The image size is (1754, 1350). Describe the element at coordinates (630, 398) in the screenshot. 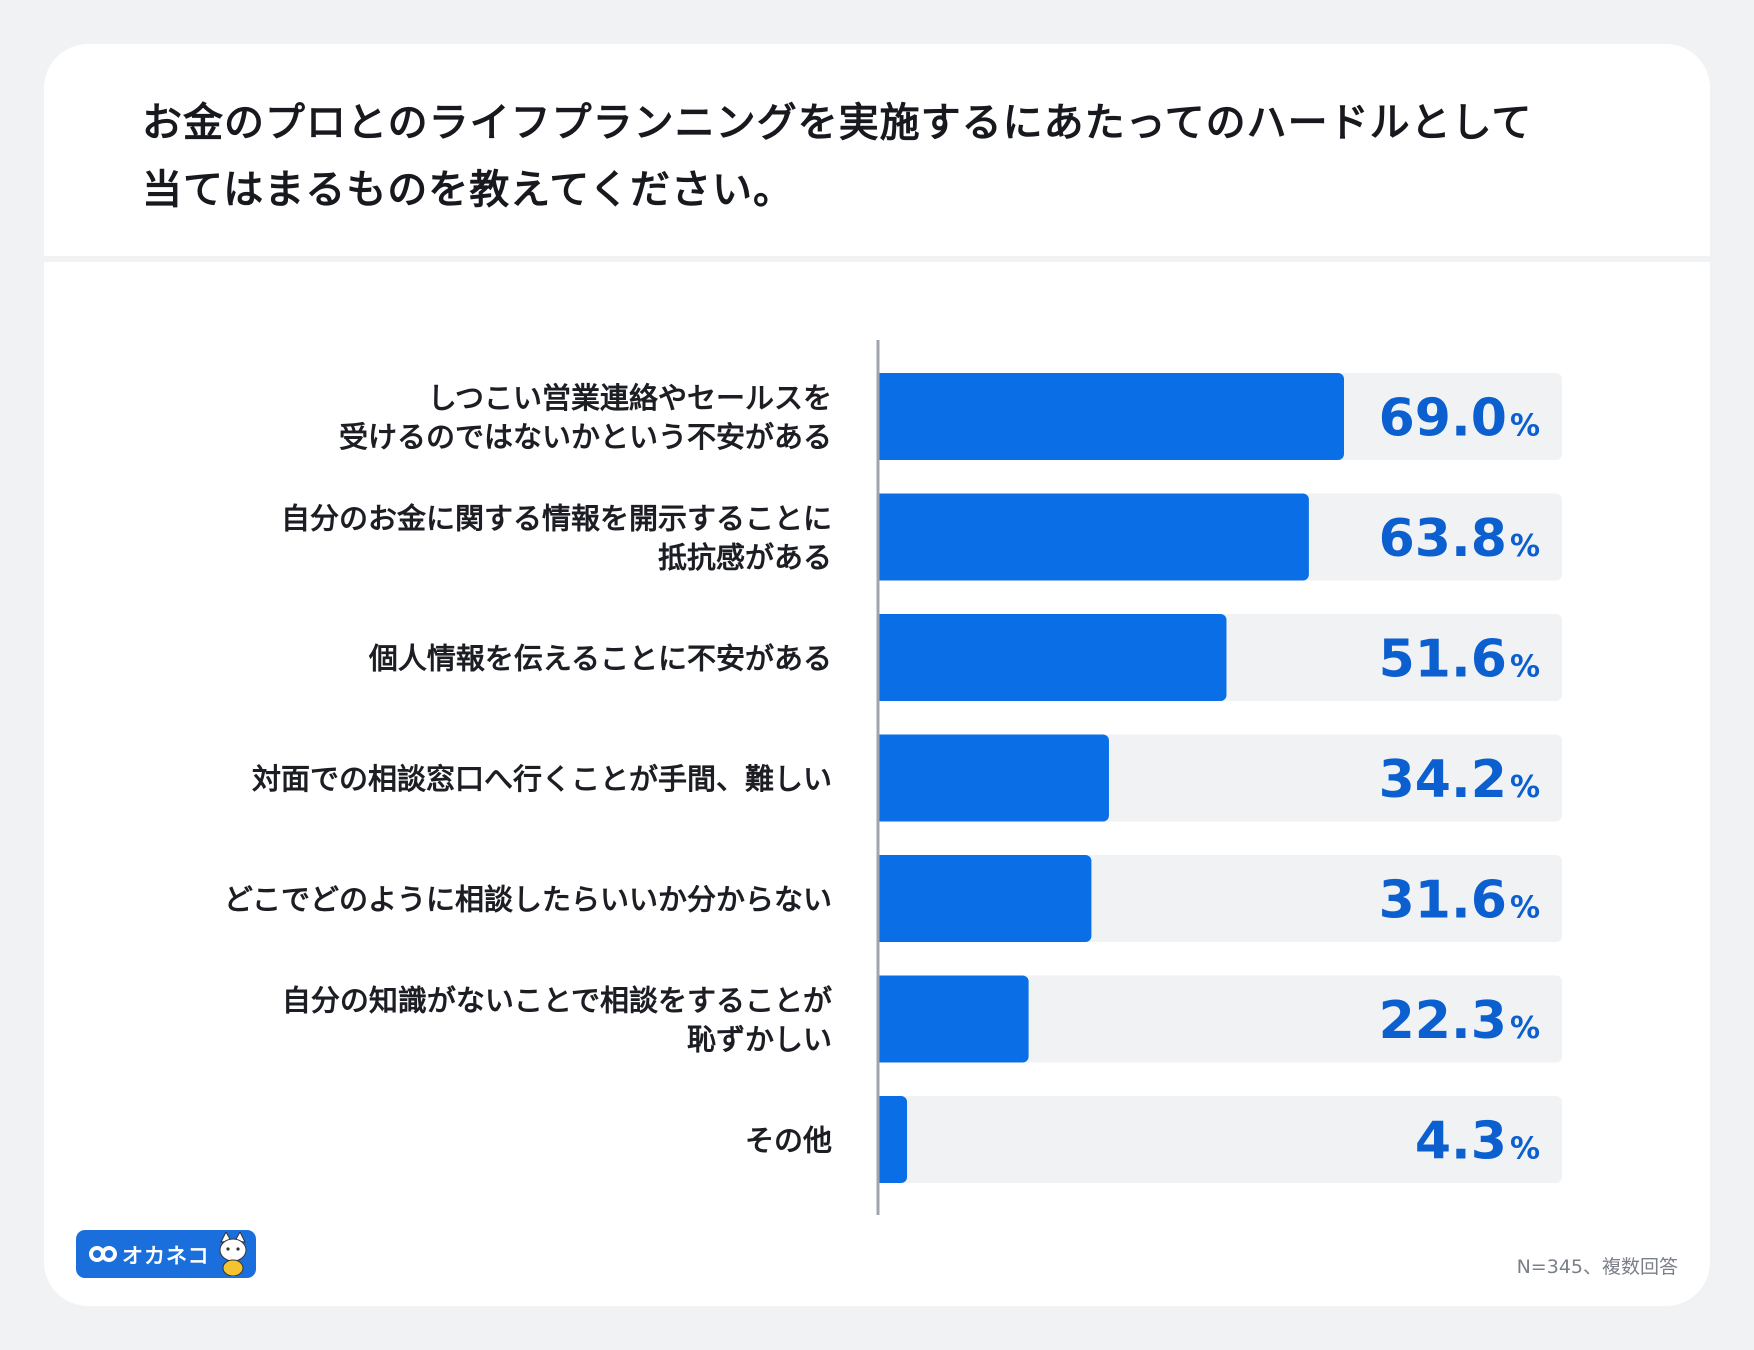

I see `category-label: しつこい営業連絡やセールスを` at that location.